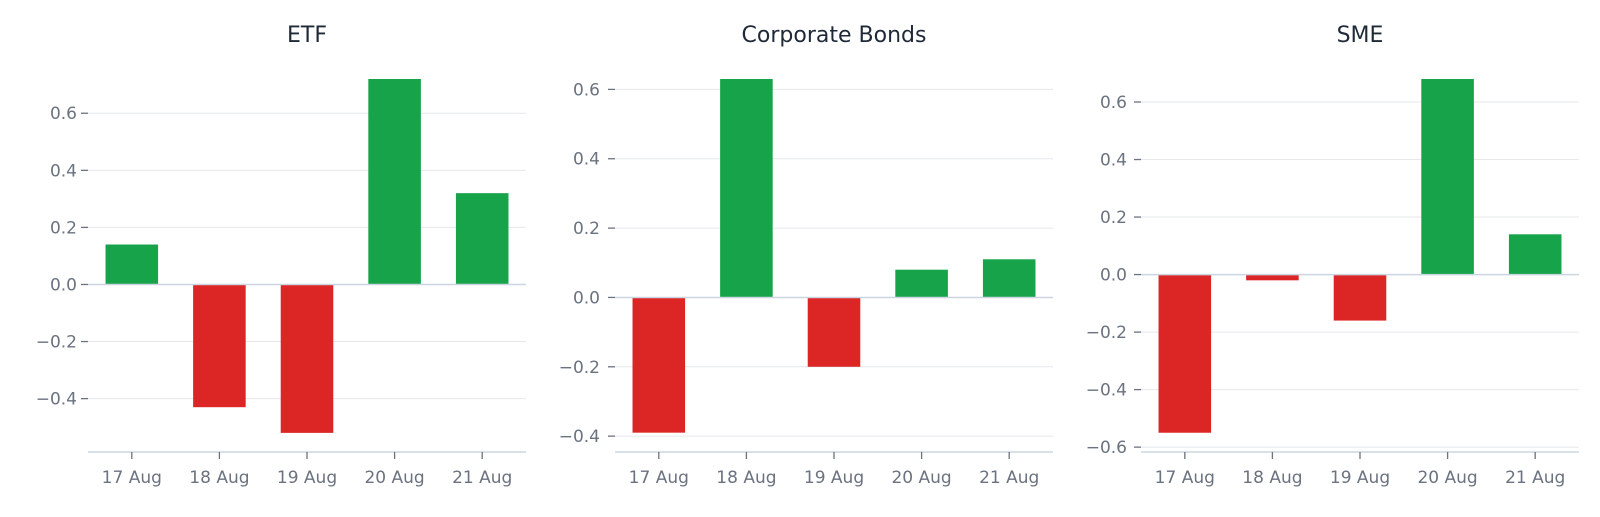  What do you see at coordinates (834, 35) in the screenshot?
I see `chart-title: Corporate Bonds` at bounding box center [834, 35].